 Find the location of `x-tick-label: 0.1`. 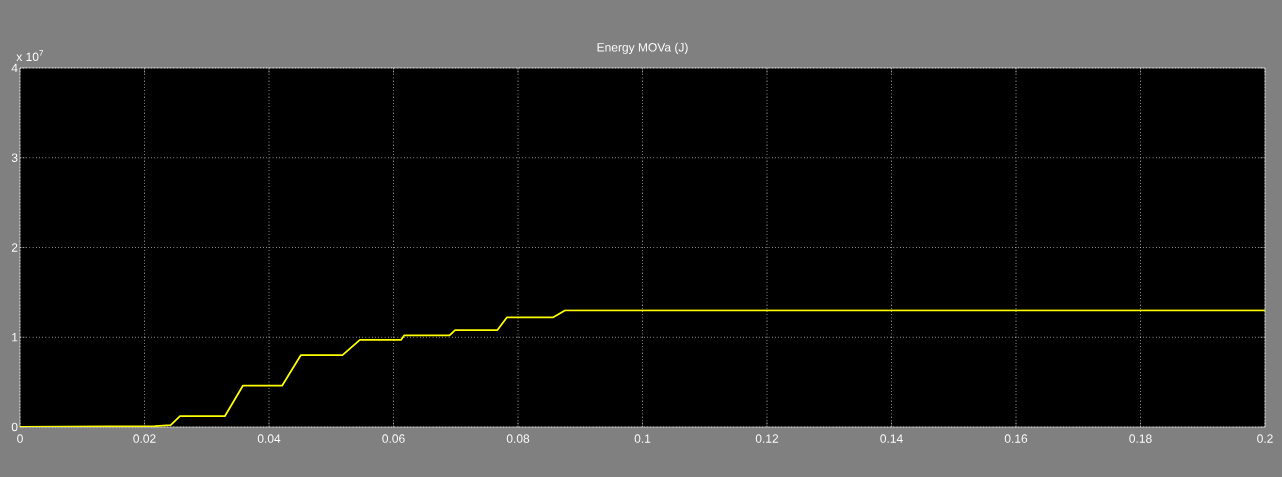

x-tick-label: 0.1 is located at coordinates (642, 438).